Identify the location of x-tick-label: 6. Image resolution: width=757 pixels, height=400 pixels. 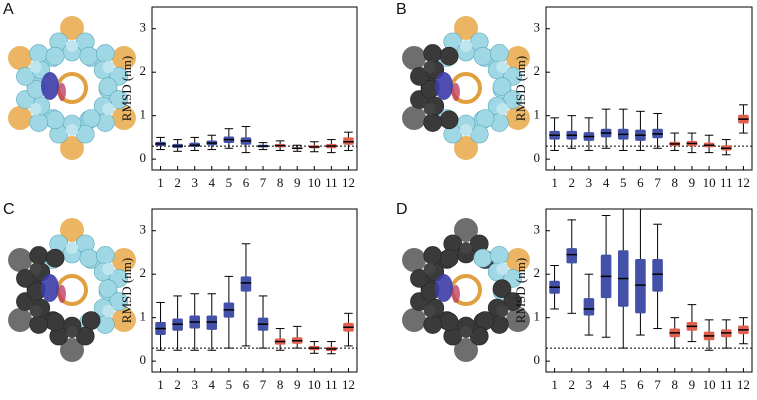
(640, 384).